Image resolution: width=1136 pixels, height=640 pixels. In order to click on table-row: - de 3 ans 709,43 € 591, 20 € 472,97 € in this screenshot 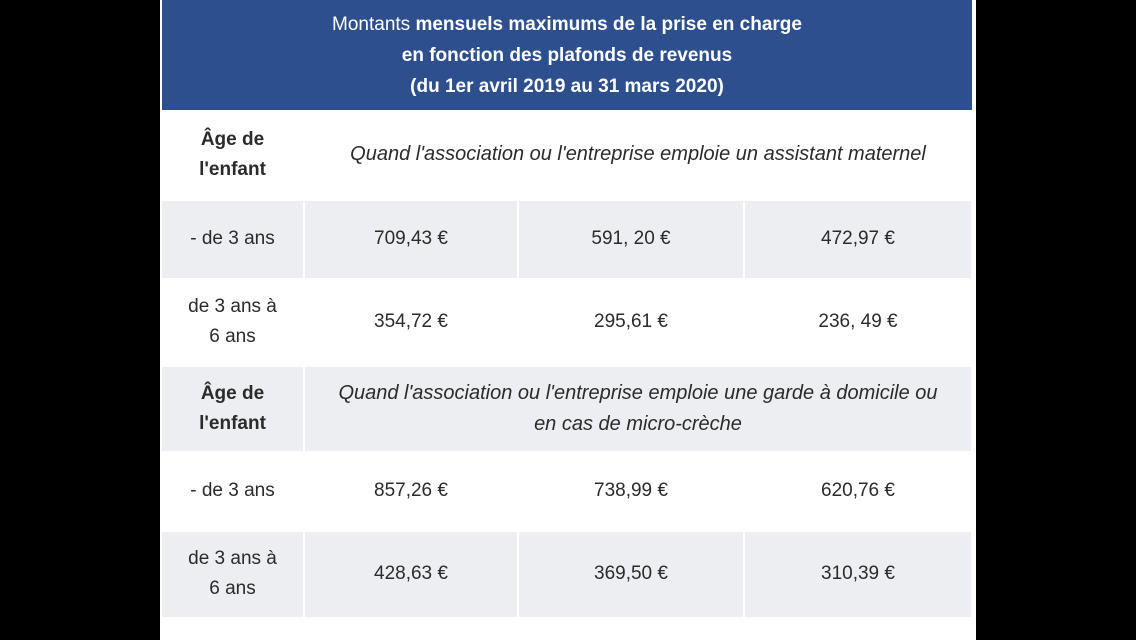, I will do `click(568, 240)`.